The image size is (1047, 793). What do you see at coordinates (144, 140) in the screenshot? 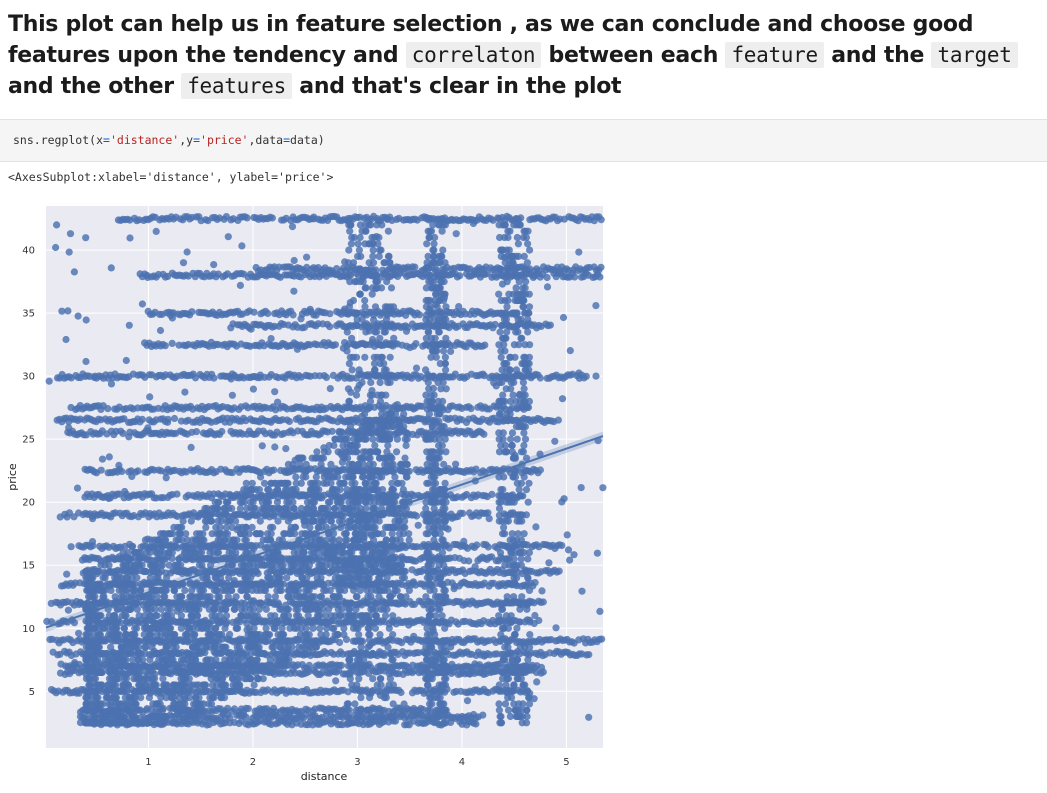
I see `code-string-x: 'distance'` at bounding box center [144, 140].